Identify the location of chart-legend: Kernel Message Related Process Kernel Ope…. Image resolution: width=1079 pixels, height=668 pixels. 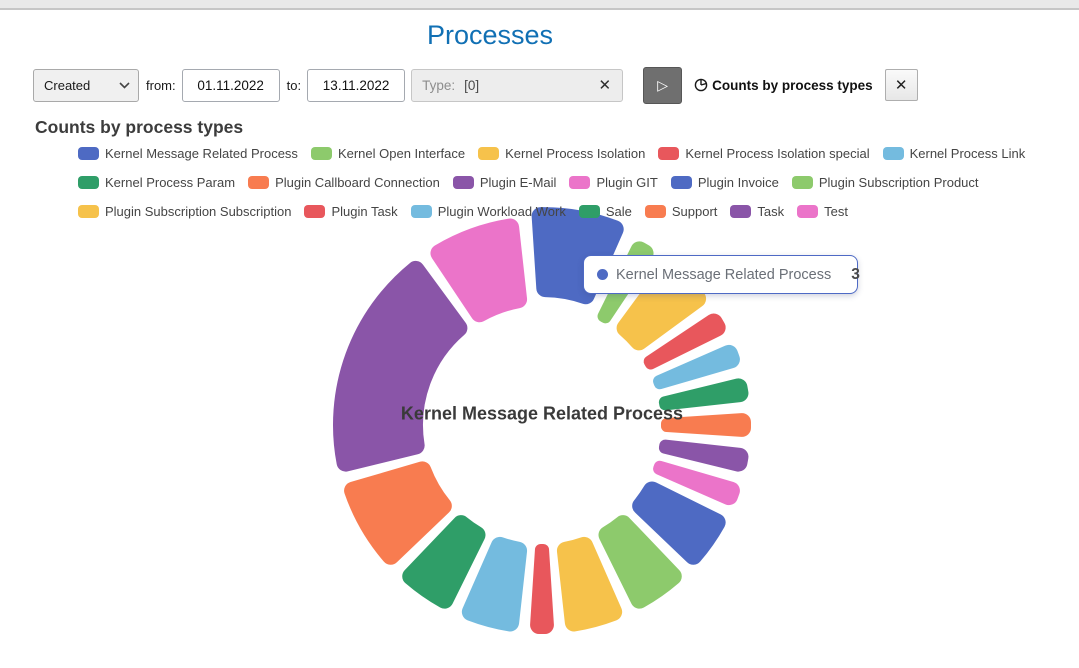
(552, 182).